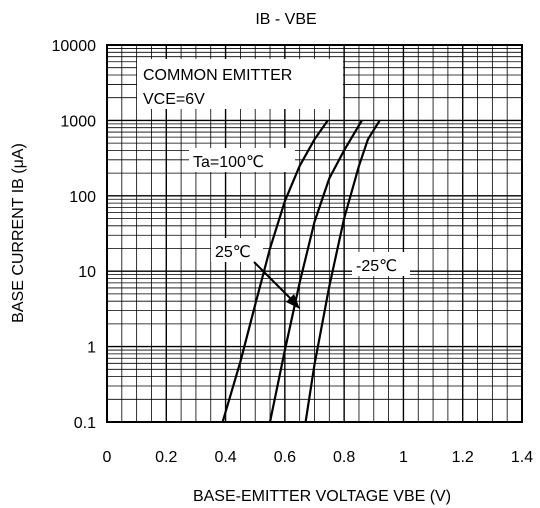 This screenshot has width=540, height=508. Describe the element at coordinates (273, 281) in the screenshot. I see `label-25-arrow-line` at that location.